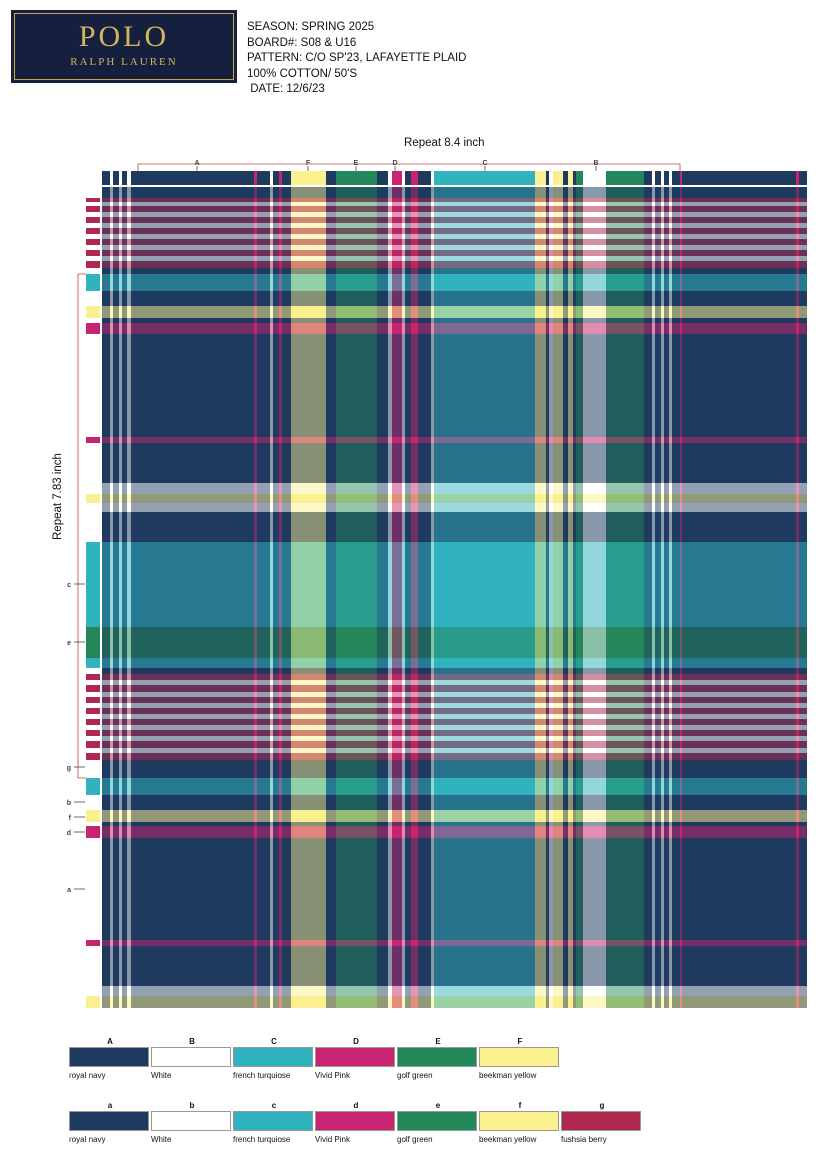  Describe the element at coordinates (332, 1139) in the screenshot. I see `swatch-name-lower-3: Vivid Pink` at that location.